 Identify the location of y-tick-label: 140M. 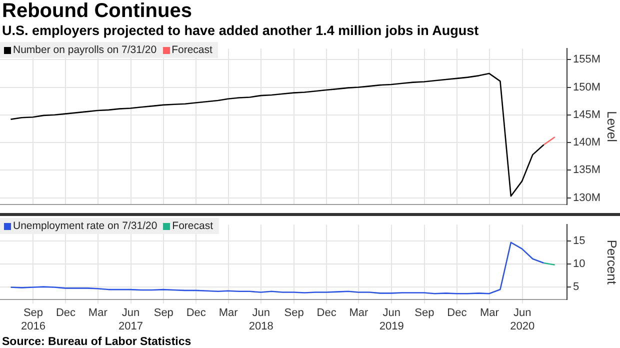
(587, 142).